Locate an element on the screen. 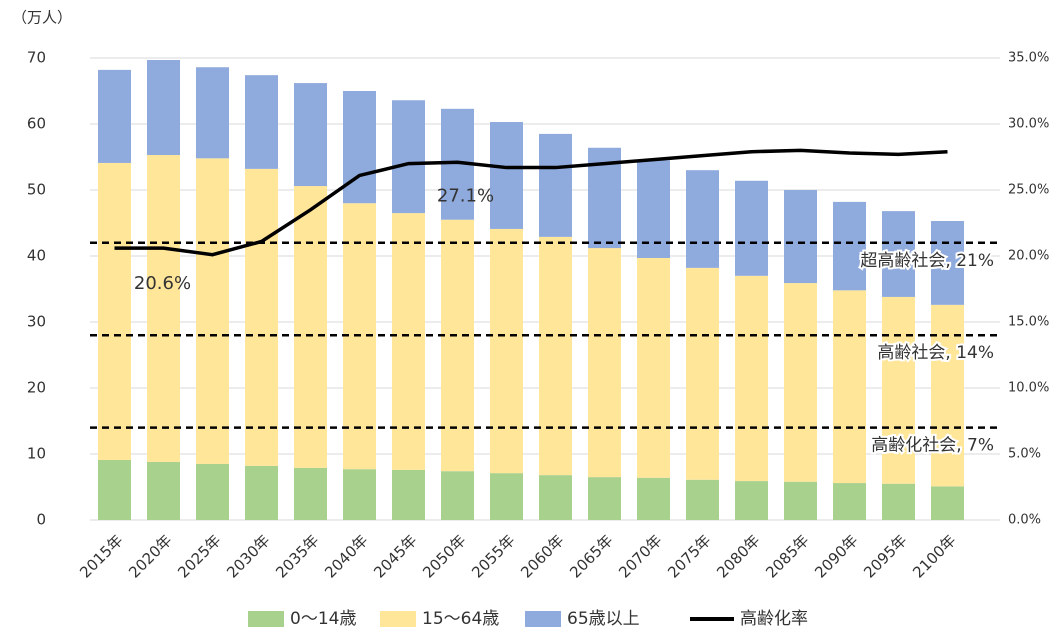 The width and height of the screenshot is (1064, 632). x-tick-label: 2075年 is located at coordinates (689, 556).